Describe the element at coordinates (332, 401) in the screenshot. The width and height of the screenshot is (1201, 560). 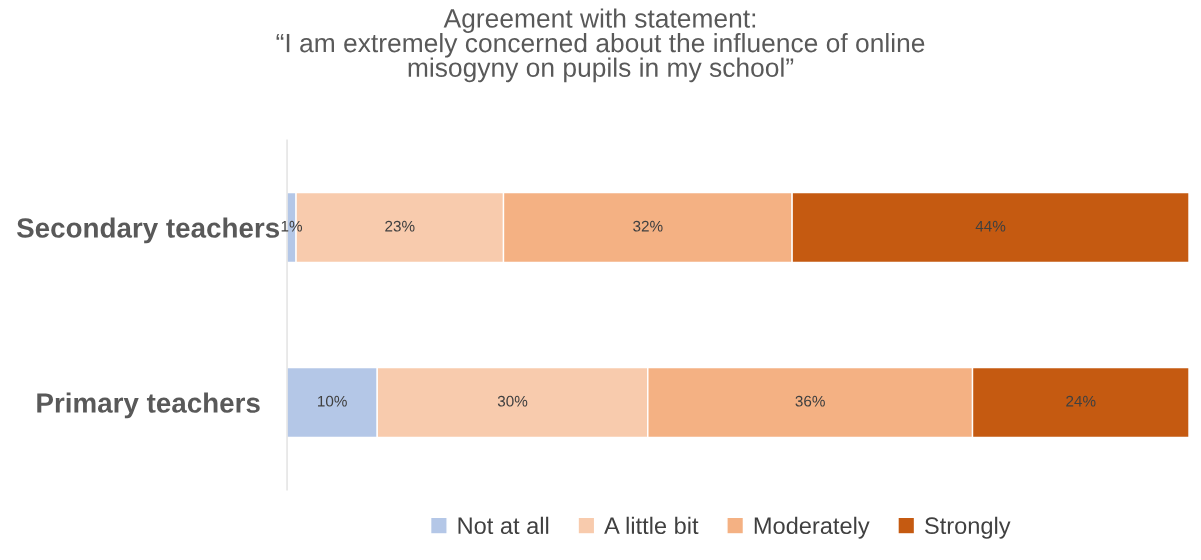
I see `data-label: 10%` at that location.